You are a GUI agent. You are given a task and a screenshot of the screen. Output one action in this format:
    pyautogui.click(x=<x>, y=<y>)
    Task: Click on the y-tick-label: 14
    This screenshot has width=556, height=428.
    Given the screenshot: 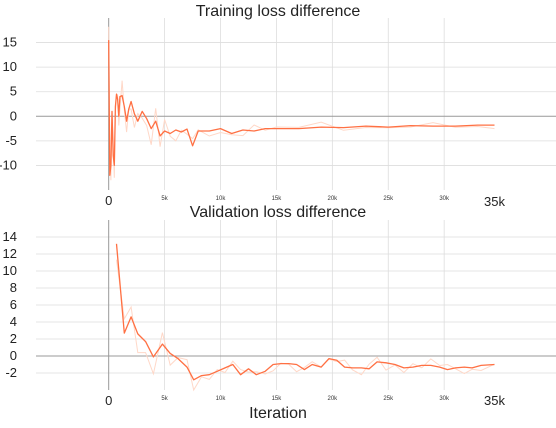 What is the action you would take?
    pyautogui.click(x=10, y=236)
    